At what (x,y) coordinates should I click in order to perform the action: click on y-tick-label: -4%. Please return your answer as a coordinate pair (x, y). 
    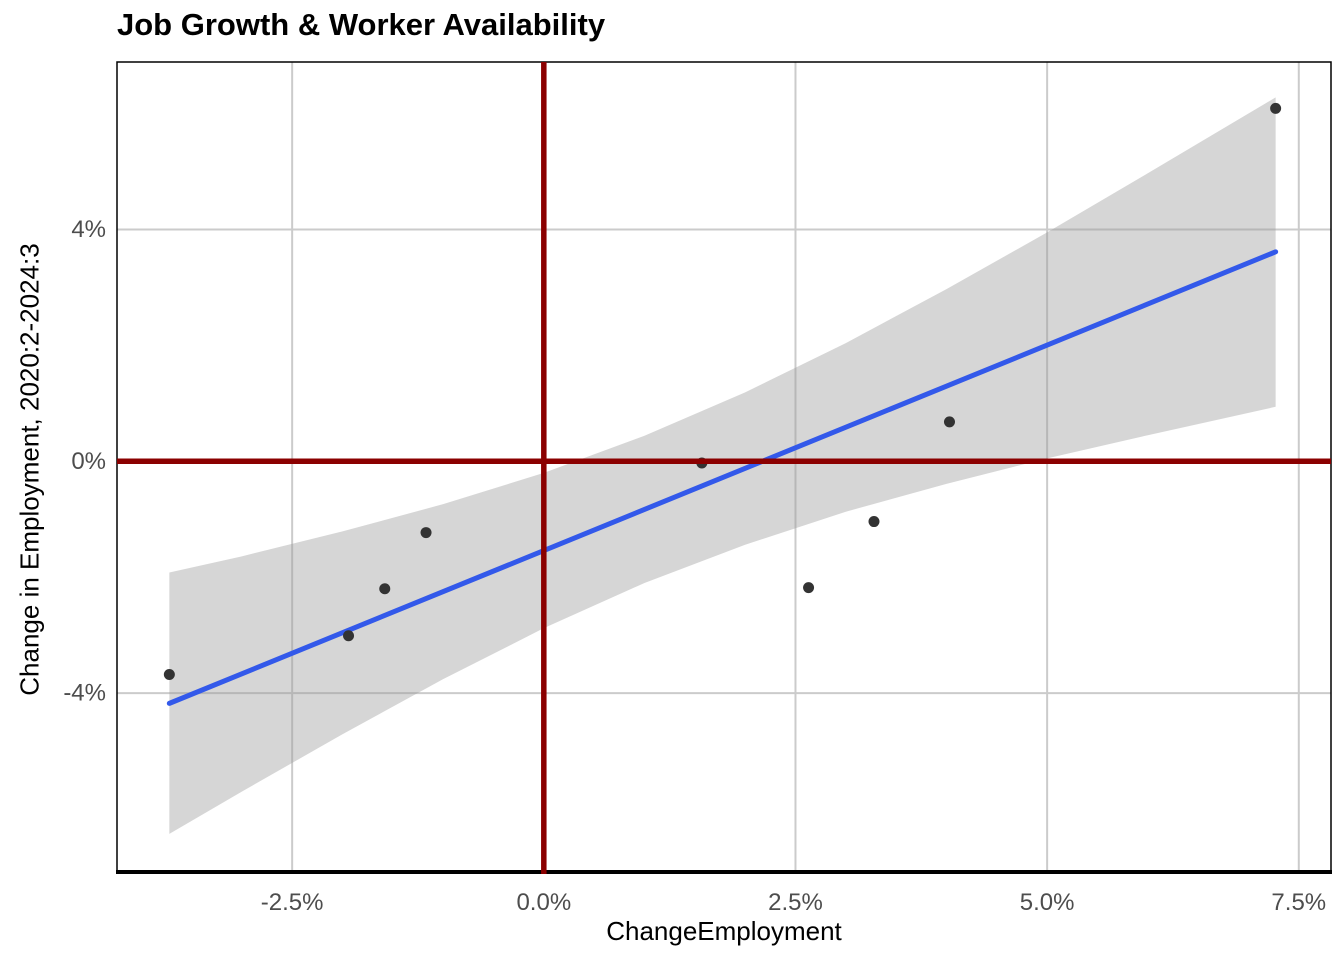
    Looking at the image, I should click on (84, 693).